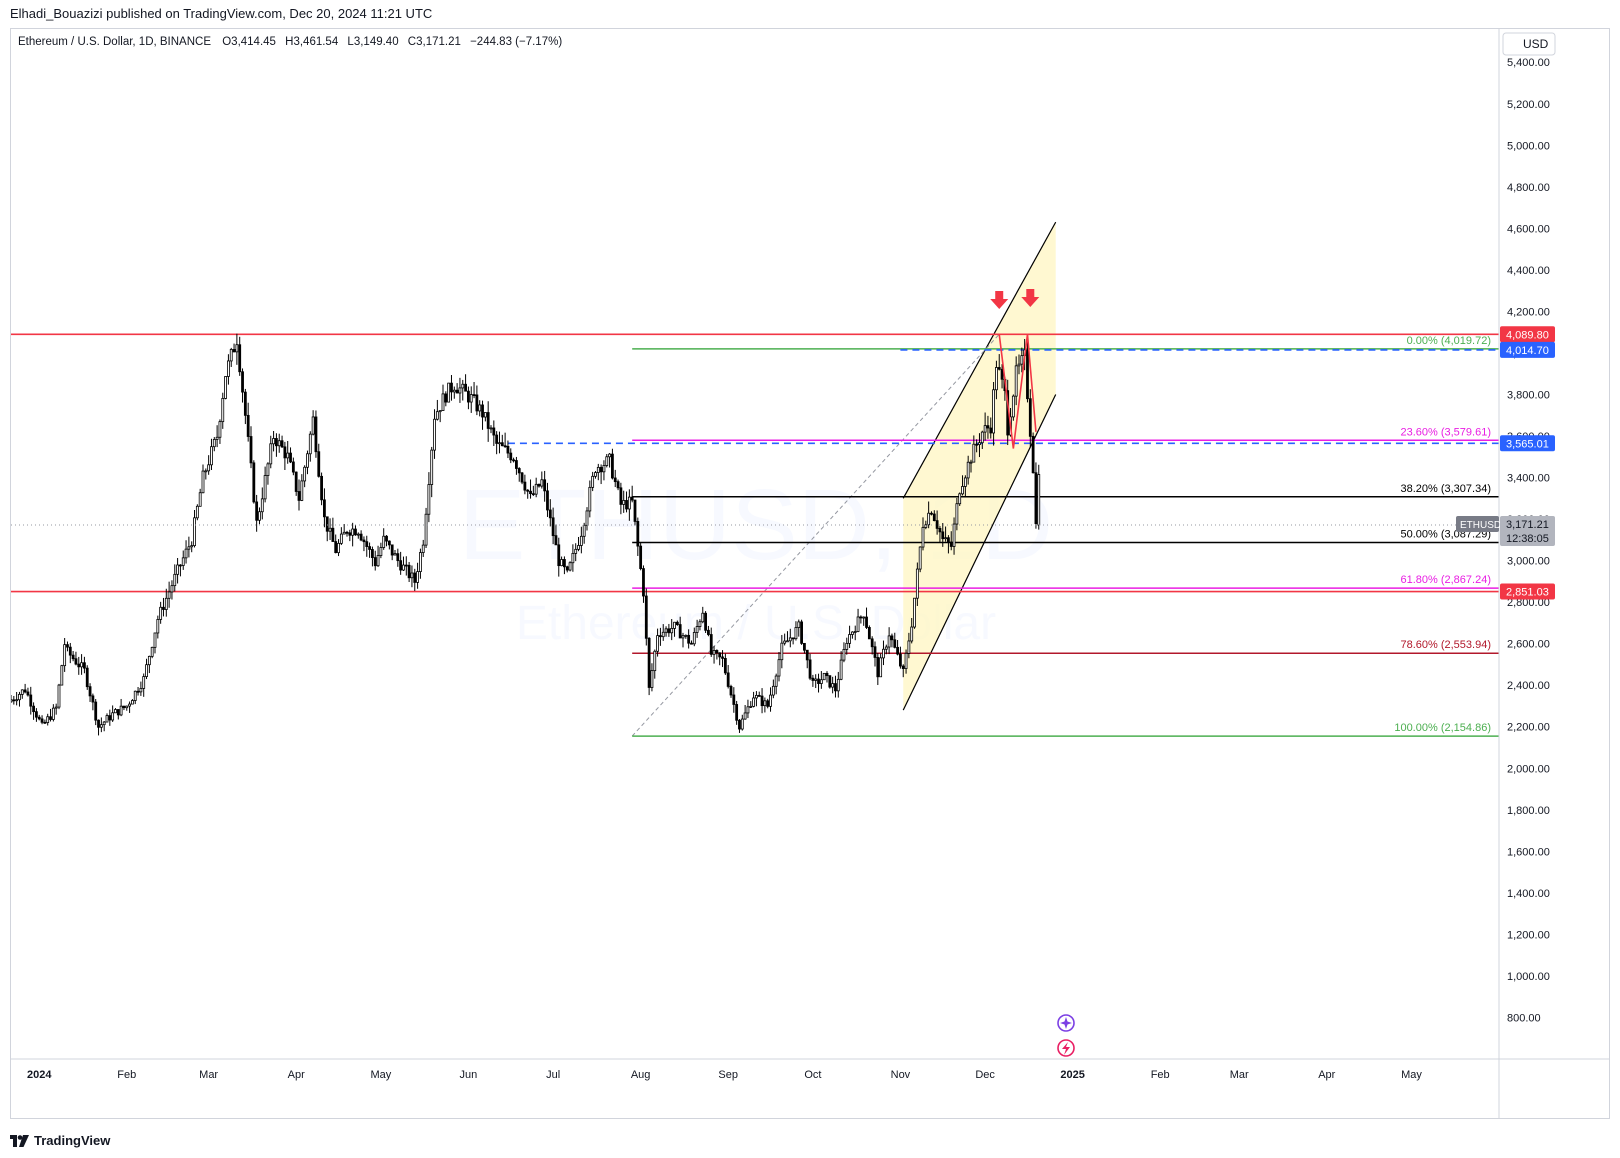 This screenshot has width=1620, height=1158. What do you see at coordinates (60, 1140) in the screenshot?
I see `tradingview-footer: TradingView` at bounding box center [60, 1140].